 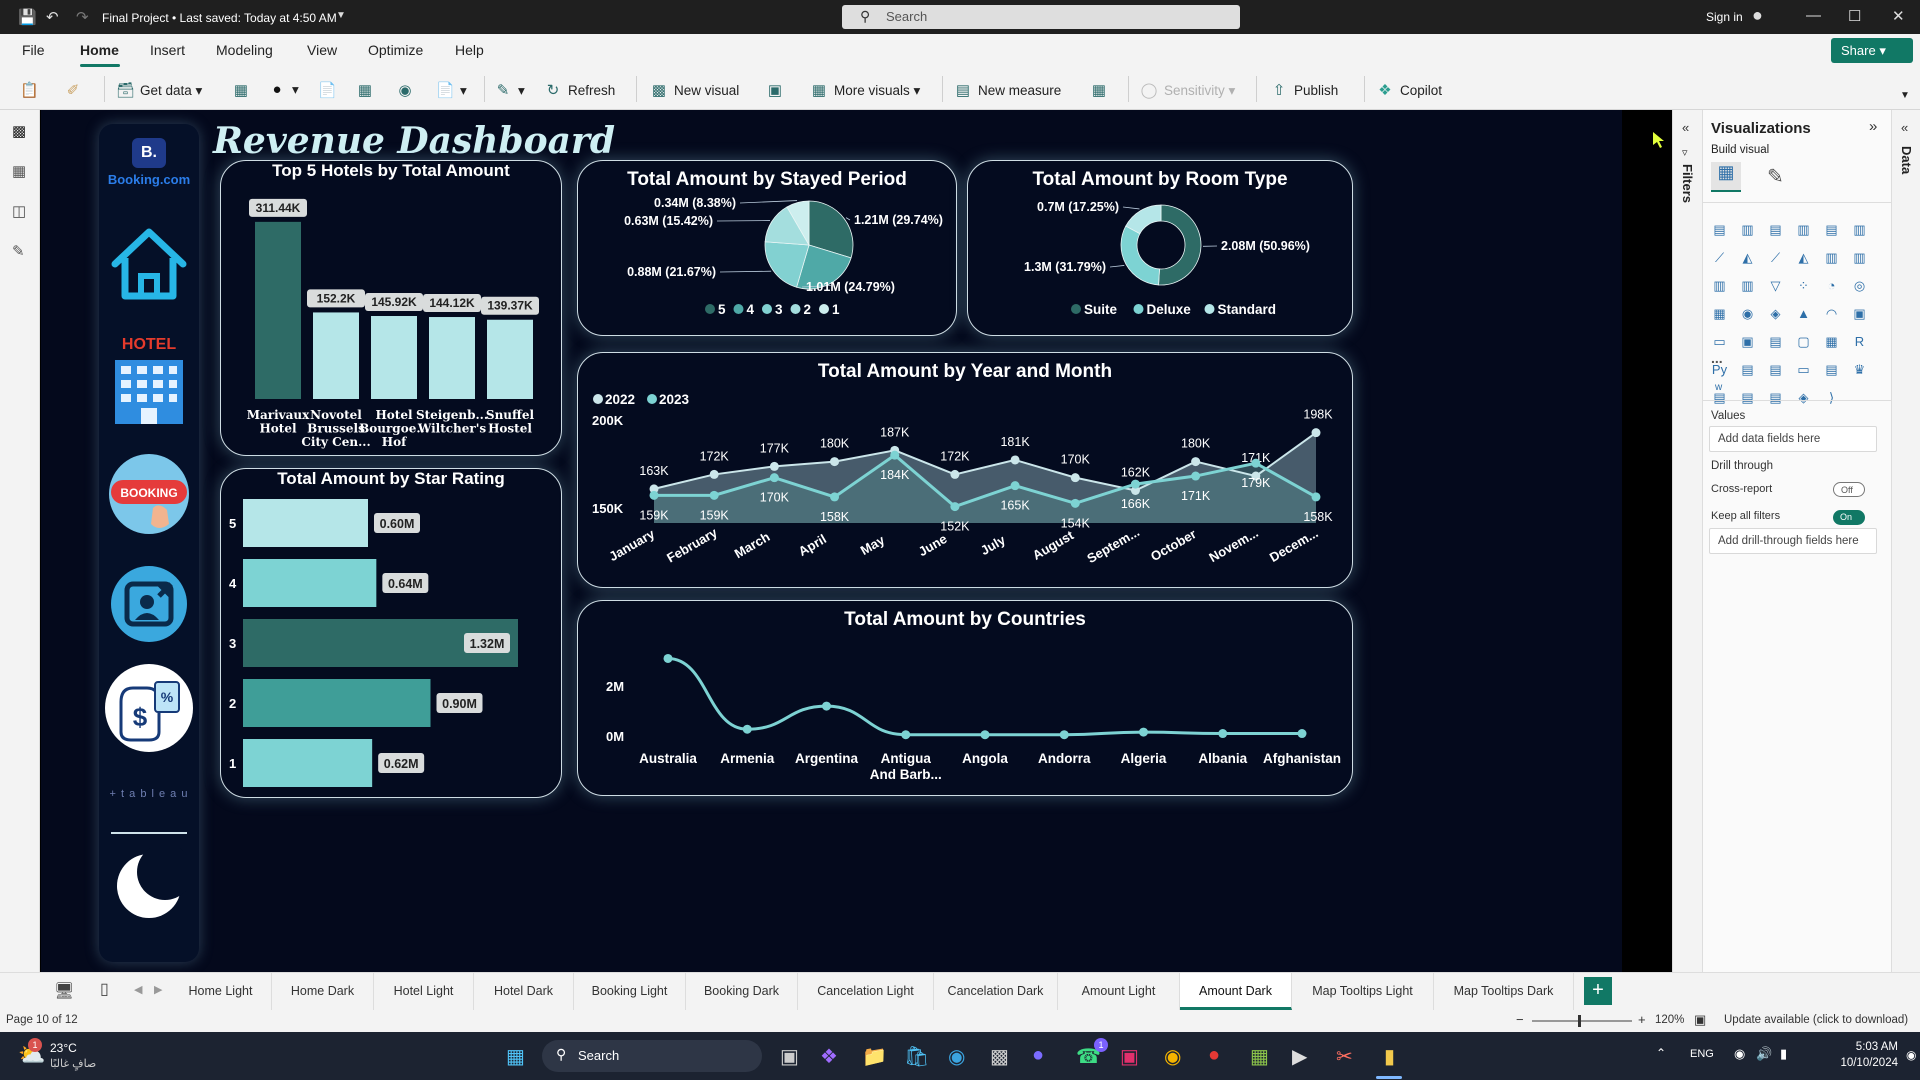 What do you see at coordinates (408, 90) in the screenshot?
I see `dataverse-icon: ◉` at bounding box center [408, 90].